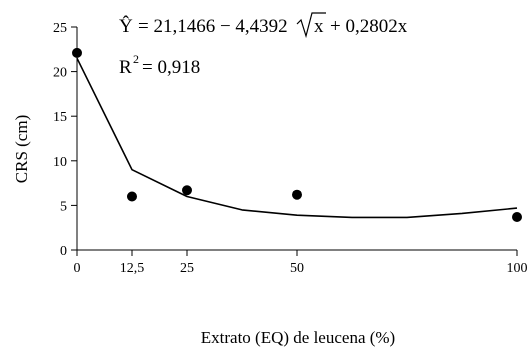 Image resolution: width=529 pixels, height=353 pixels. I want to click on x-tick-label: 12,5, so click(132, 268).